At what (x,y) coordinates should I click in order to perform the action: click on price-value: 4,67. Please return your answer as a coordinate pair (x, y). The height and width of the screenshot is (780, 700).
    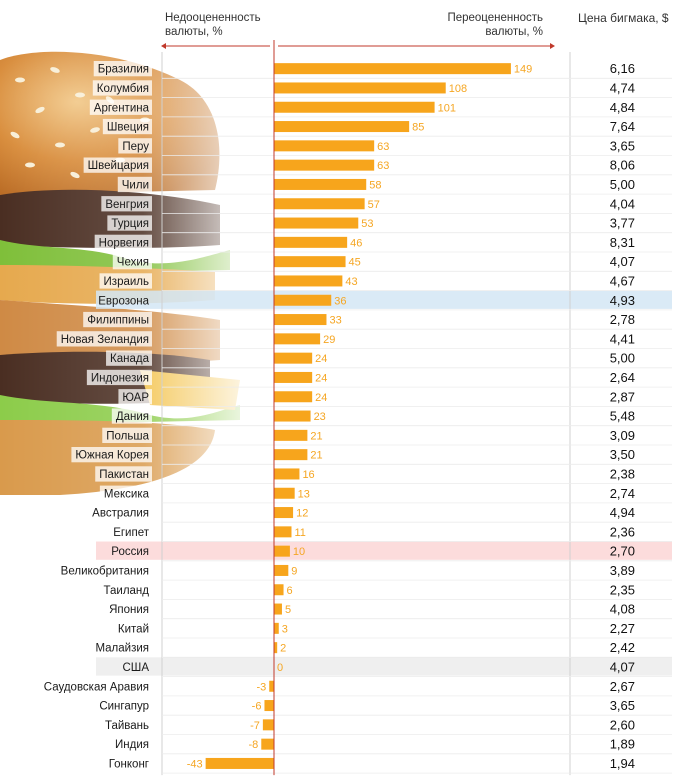
    Looking at the image, I should click on (622, 280).